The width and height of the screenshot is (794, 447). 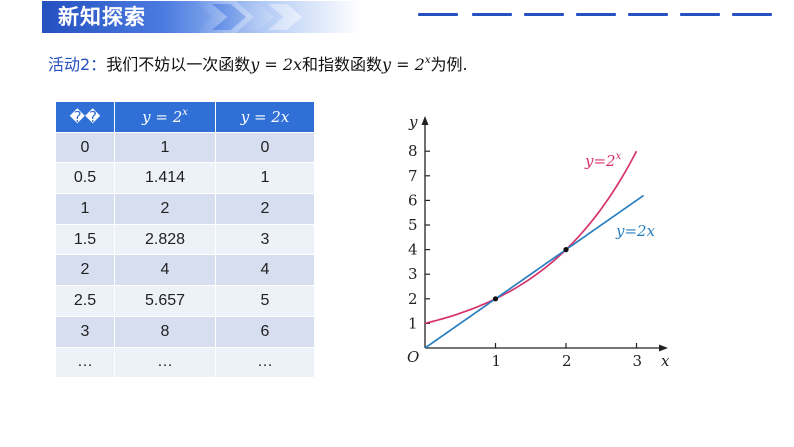 What do you see at coordinates (413, 151) in the screenshot?
I see `y-tick-label: 8` at bounding box center [413, 151].